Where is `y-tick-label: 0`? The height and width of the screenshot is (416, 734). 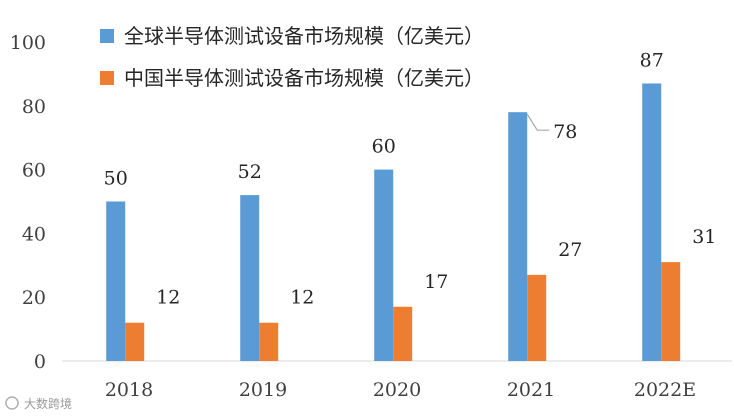
y-tick-label: 0 is located at coordinates (40, 362).